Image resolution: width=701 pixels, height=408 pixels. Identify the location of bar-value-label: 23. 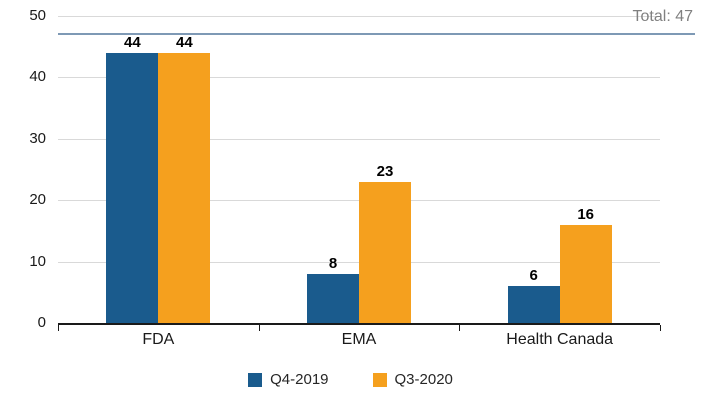
(385, 171).